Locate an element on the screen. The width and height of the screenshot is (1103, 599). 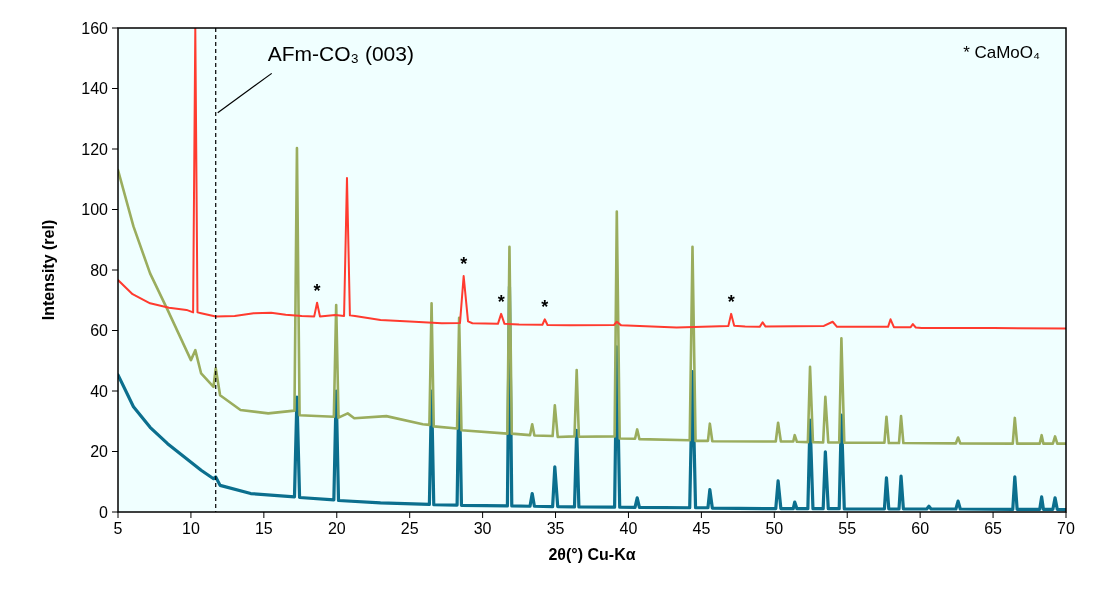
x-tick-label: 20 is located at coordinates (336, 528).